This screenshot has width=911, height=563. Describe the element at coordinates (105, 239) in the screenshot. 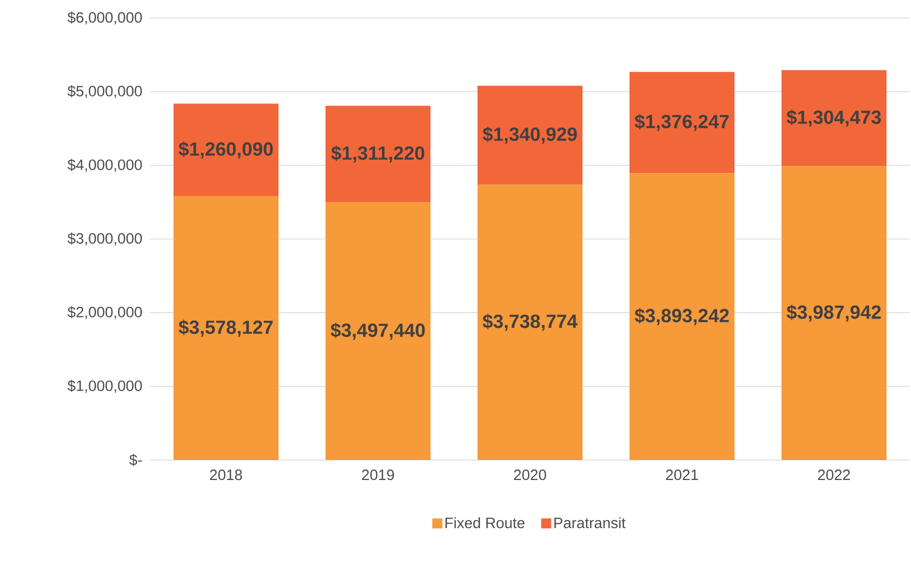

I see `y-tick-label: $3,000,000` at that location.